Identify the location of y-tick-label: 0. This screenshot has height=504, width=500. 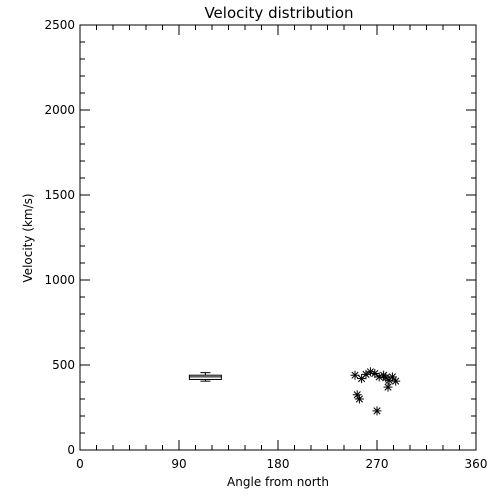
(71, 450).